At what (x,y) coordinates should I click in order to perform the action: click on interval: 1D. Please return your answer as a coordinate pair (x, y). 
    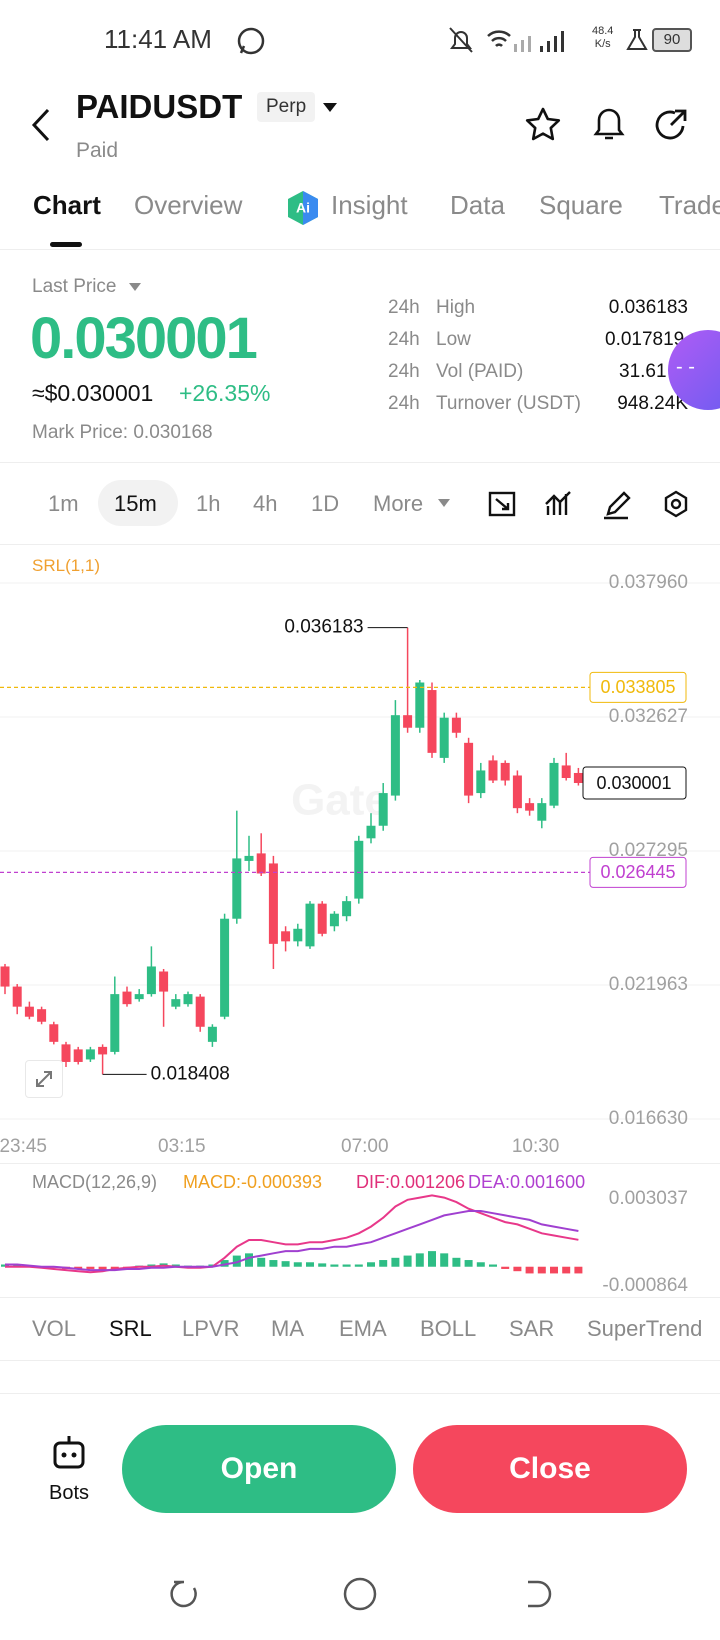
    Looking at the image, I should click on (325, 503).